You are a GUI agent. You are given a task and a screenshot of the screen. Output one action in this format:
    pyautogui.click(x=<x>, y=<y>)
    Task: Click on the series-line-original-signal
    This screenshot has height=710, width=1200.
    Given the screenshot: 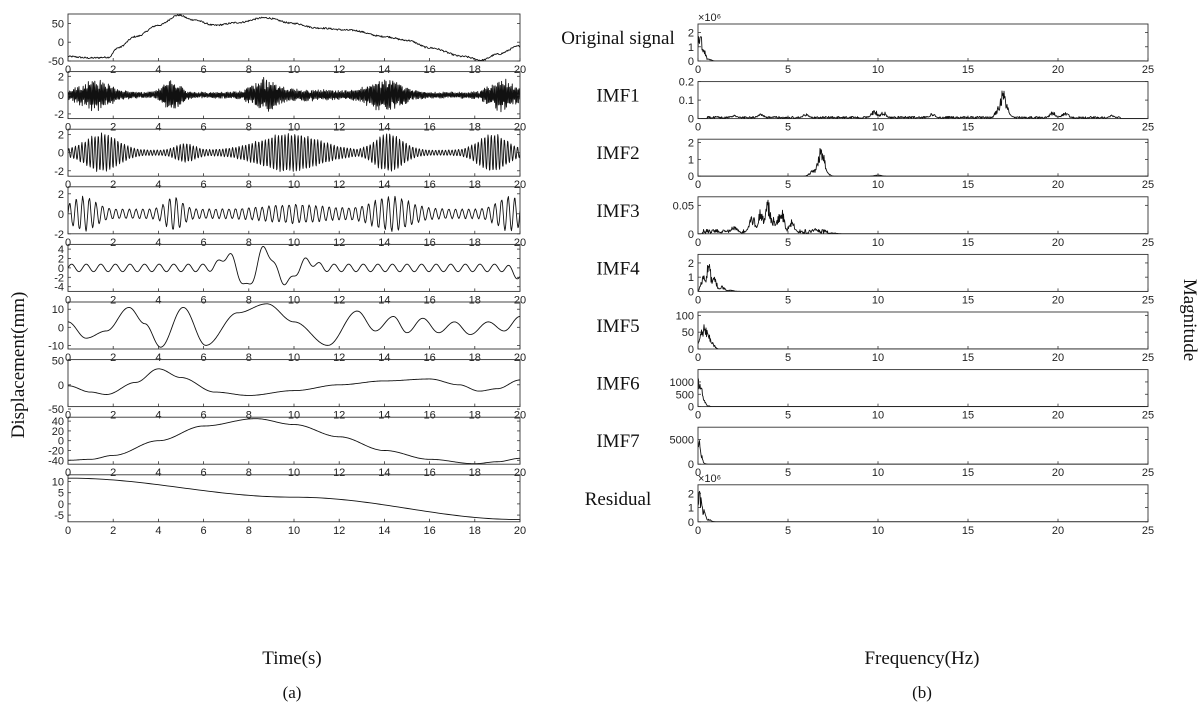 What is the action you would take?
    pyautogui.click(x=294, y=37)
    